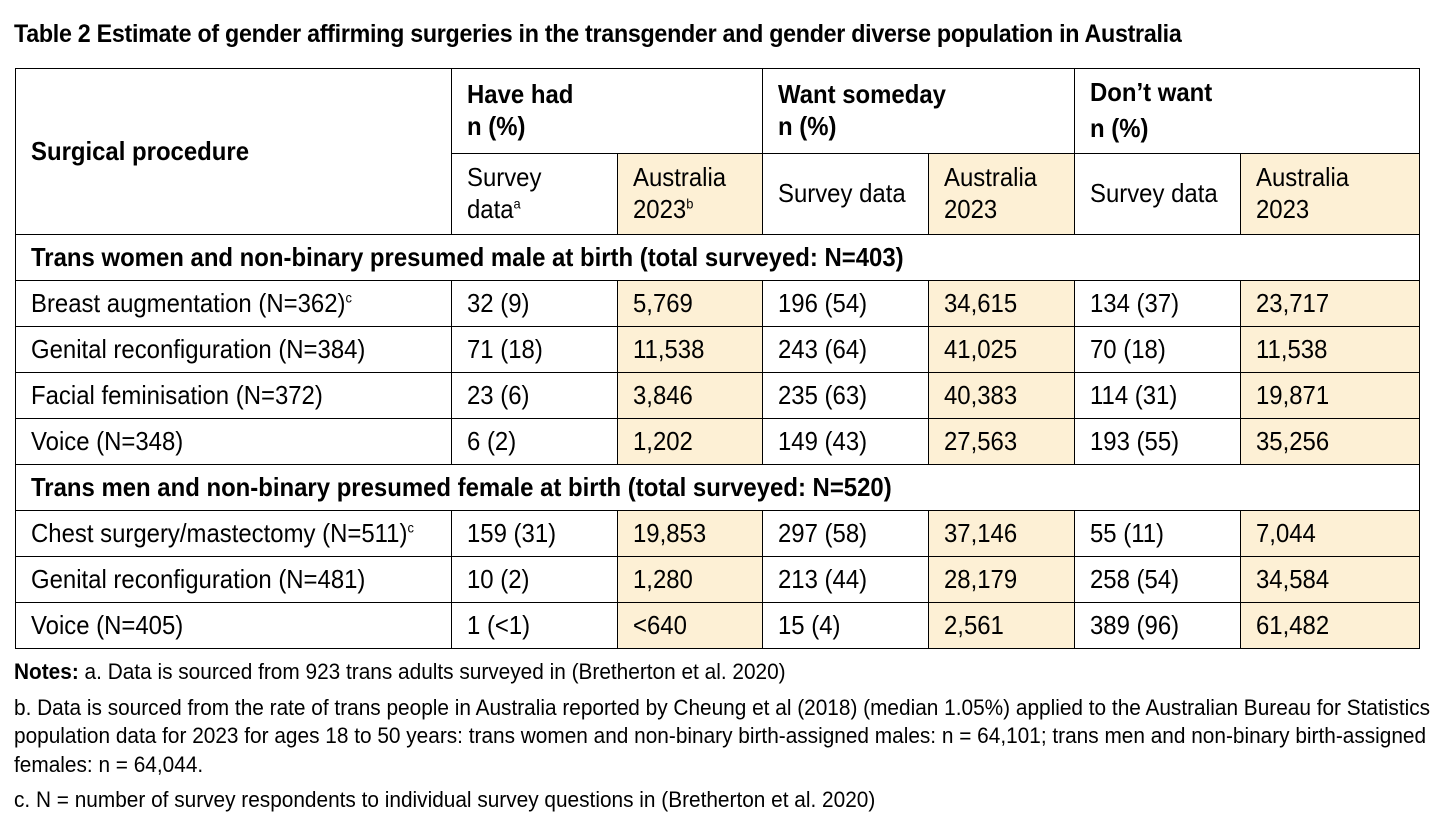  What do you see at coordinates (607, 111) in the screenshot?
I see `header-have-had: Have had n (%)` at bounding box center [607, 111].